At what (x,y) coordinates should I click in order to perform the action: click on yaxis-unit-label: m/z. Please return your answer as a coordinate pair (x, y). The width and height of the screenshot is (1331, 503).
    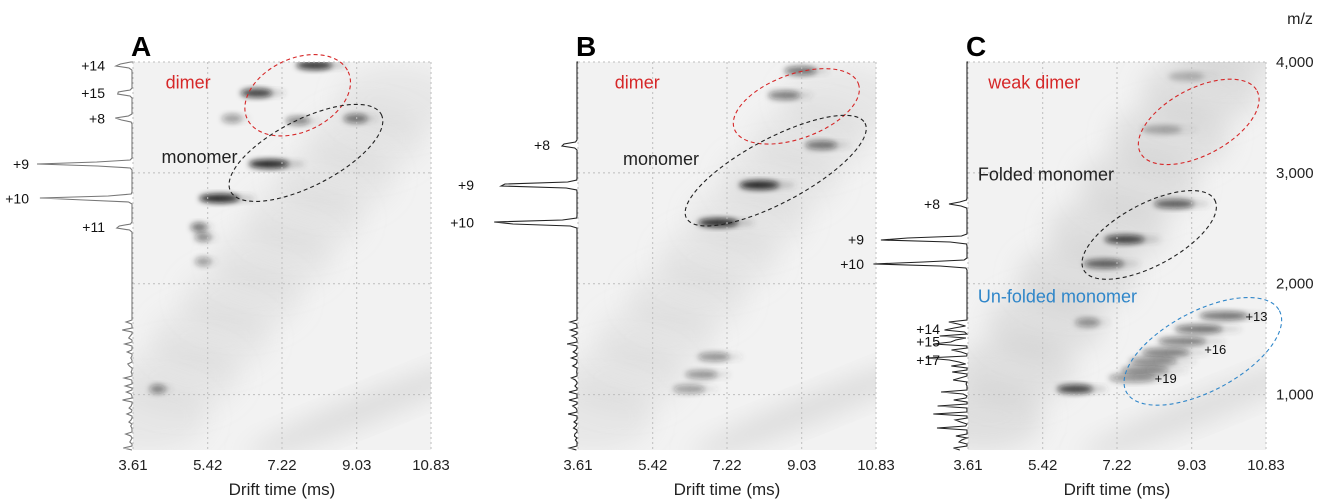
    Looking at the image, I should click on (1300, 19).